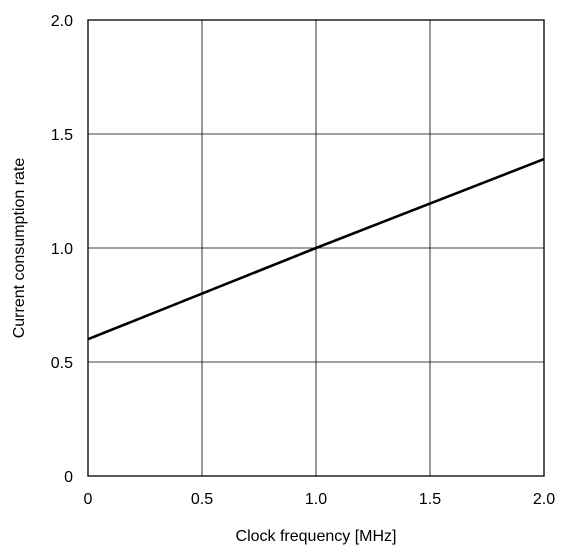  Describe the element at coordinates (62, 135) in the screenshot. I see `y-tick-label: 1.5` at that location.